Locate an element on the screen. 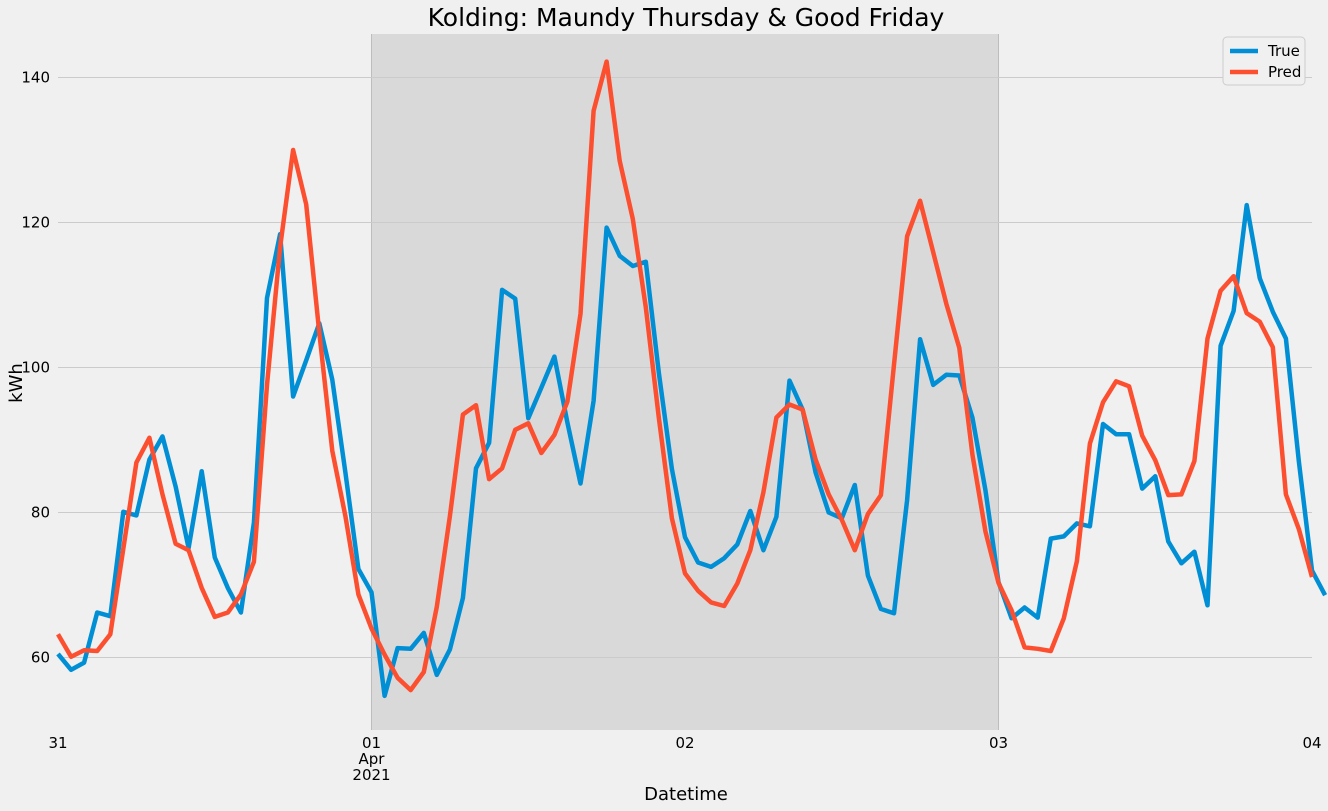 The image size is (1328, 811). x-tick-label: 31 is located at coordinates (57, 743).